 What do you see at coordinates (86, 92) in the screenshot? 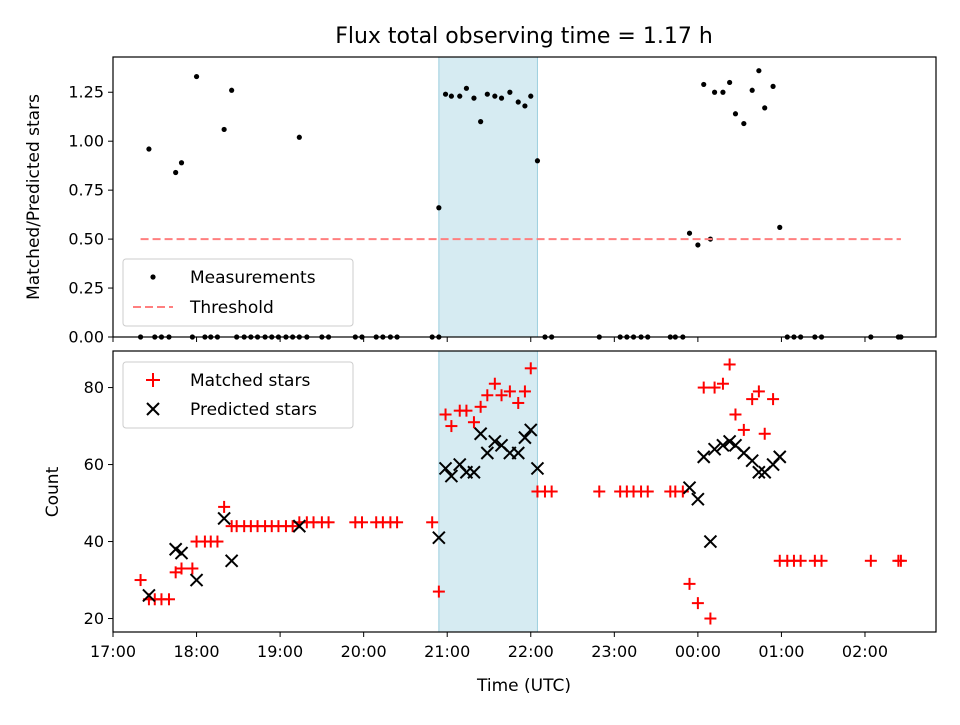
I see `y-tick-label: 1.25` at bounding box center [86, 92].